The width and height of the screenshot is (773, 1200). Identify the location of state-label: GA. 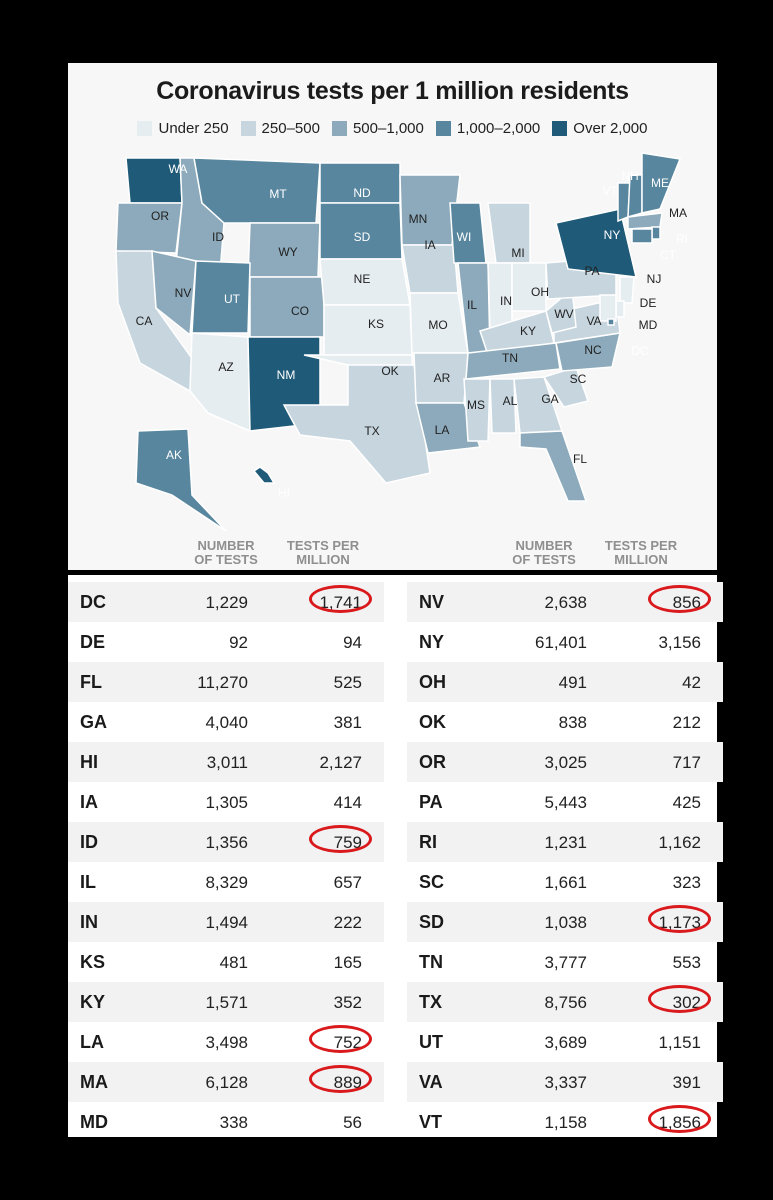
(549, 399).